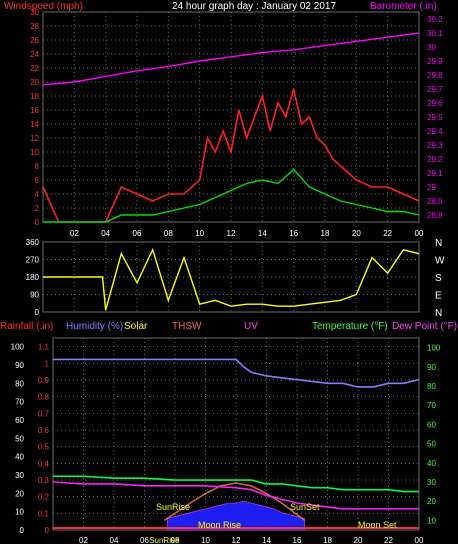 The height and width of the screenshot is (544, 458). What do you see at coordinates (435, 75) in the screenshot?
I see `barometer-tick-label: 29.8` at bounding box center [435, 75].